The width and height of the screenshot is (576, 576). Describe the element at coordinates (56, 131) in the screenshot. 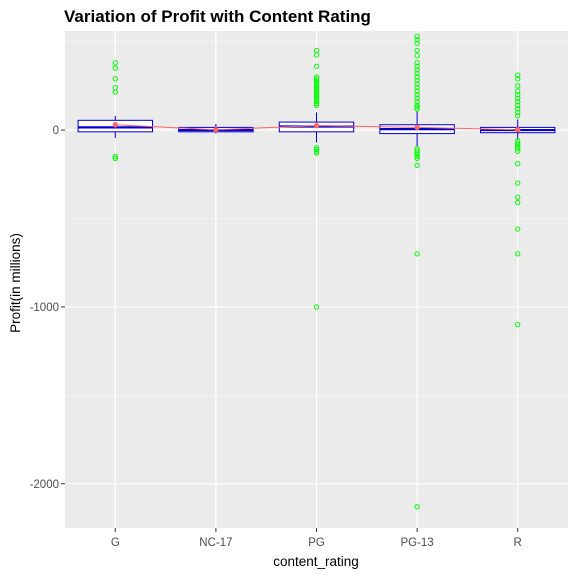

I see `y-tick-label: 0` at that location.